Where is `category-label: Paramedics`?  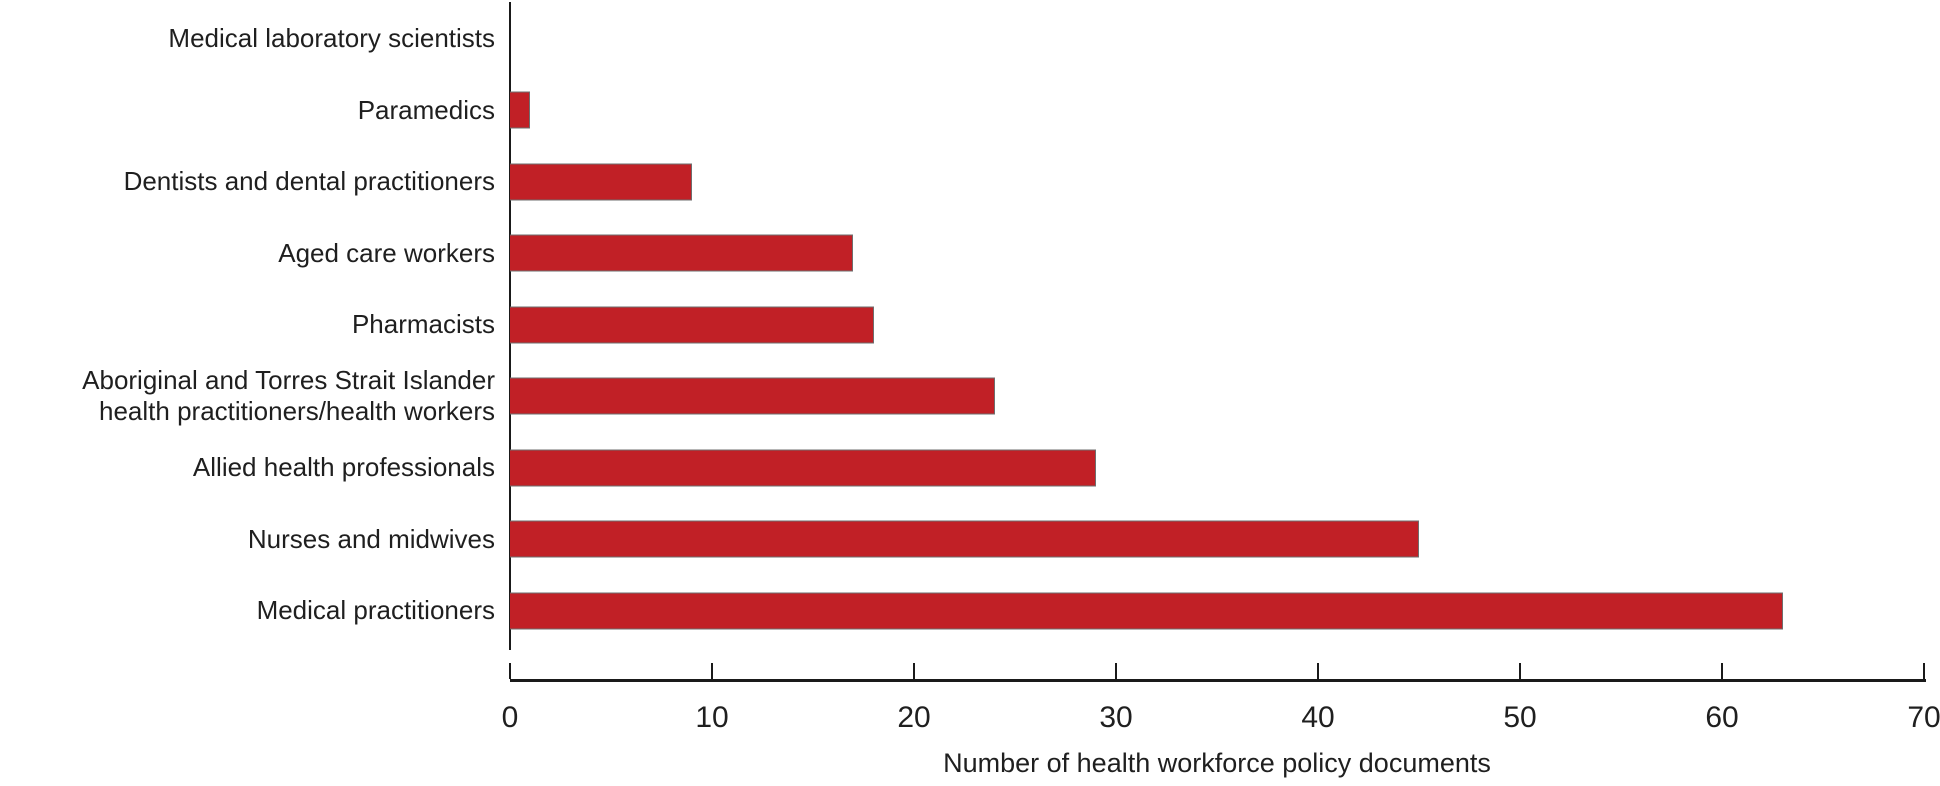 category-label: Paramedics is located at coordinates (426, 109).